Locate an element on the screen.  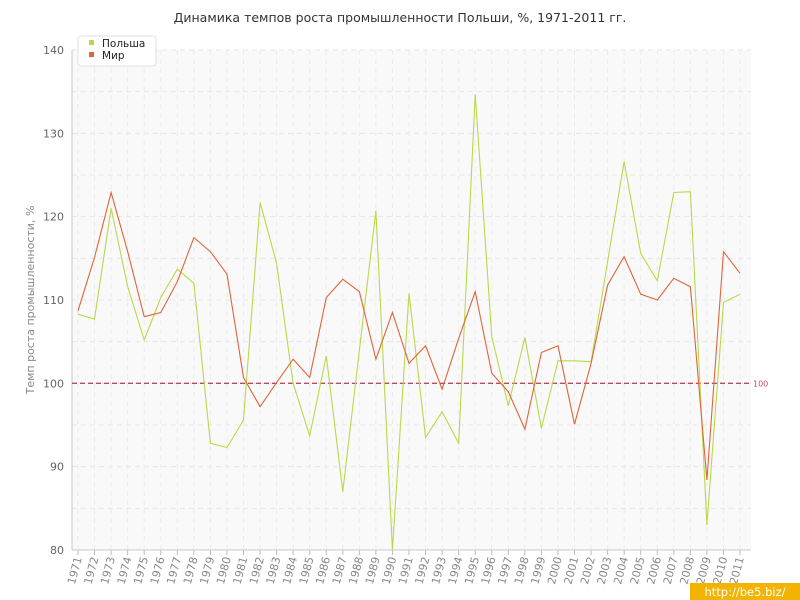
y-tick-label: 100 is located at coordinates (53, 383).